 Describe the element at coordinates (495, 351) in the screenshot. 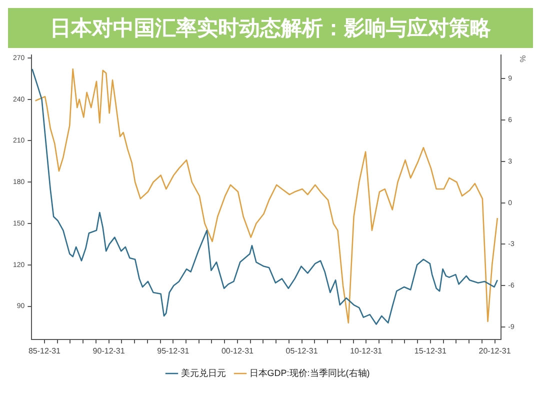

I see `x-tick-label: 20-12-31` at that location.